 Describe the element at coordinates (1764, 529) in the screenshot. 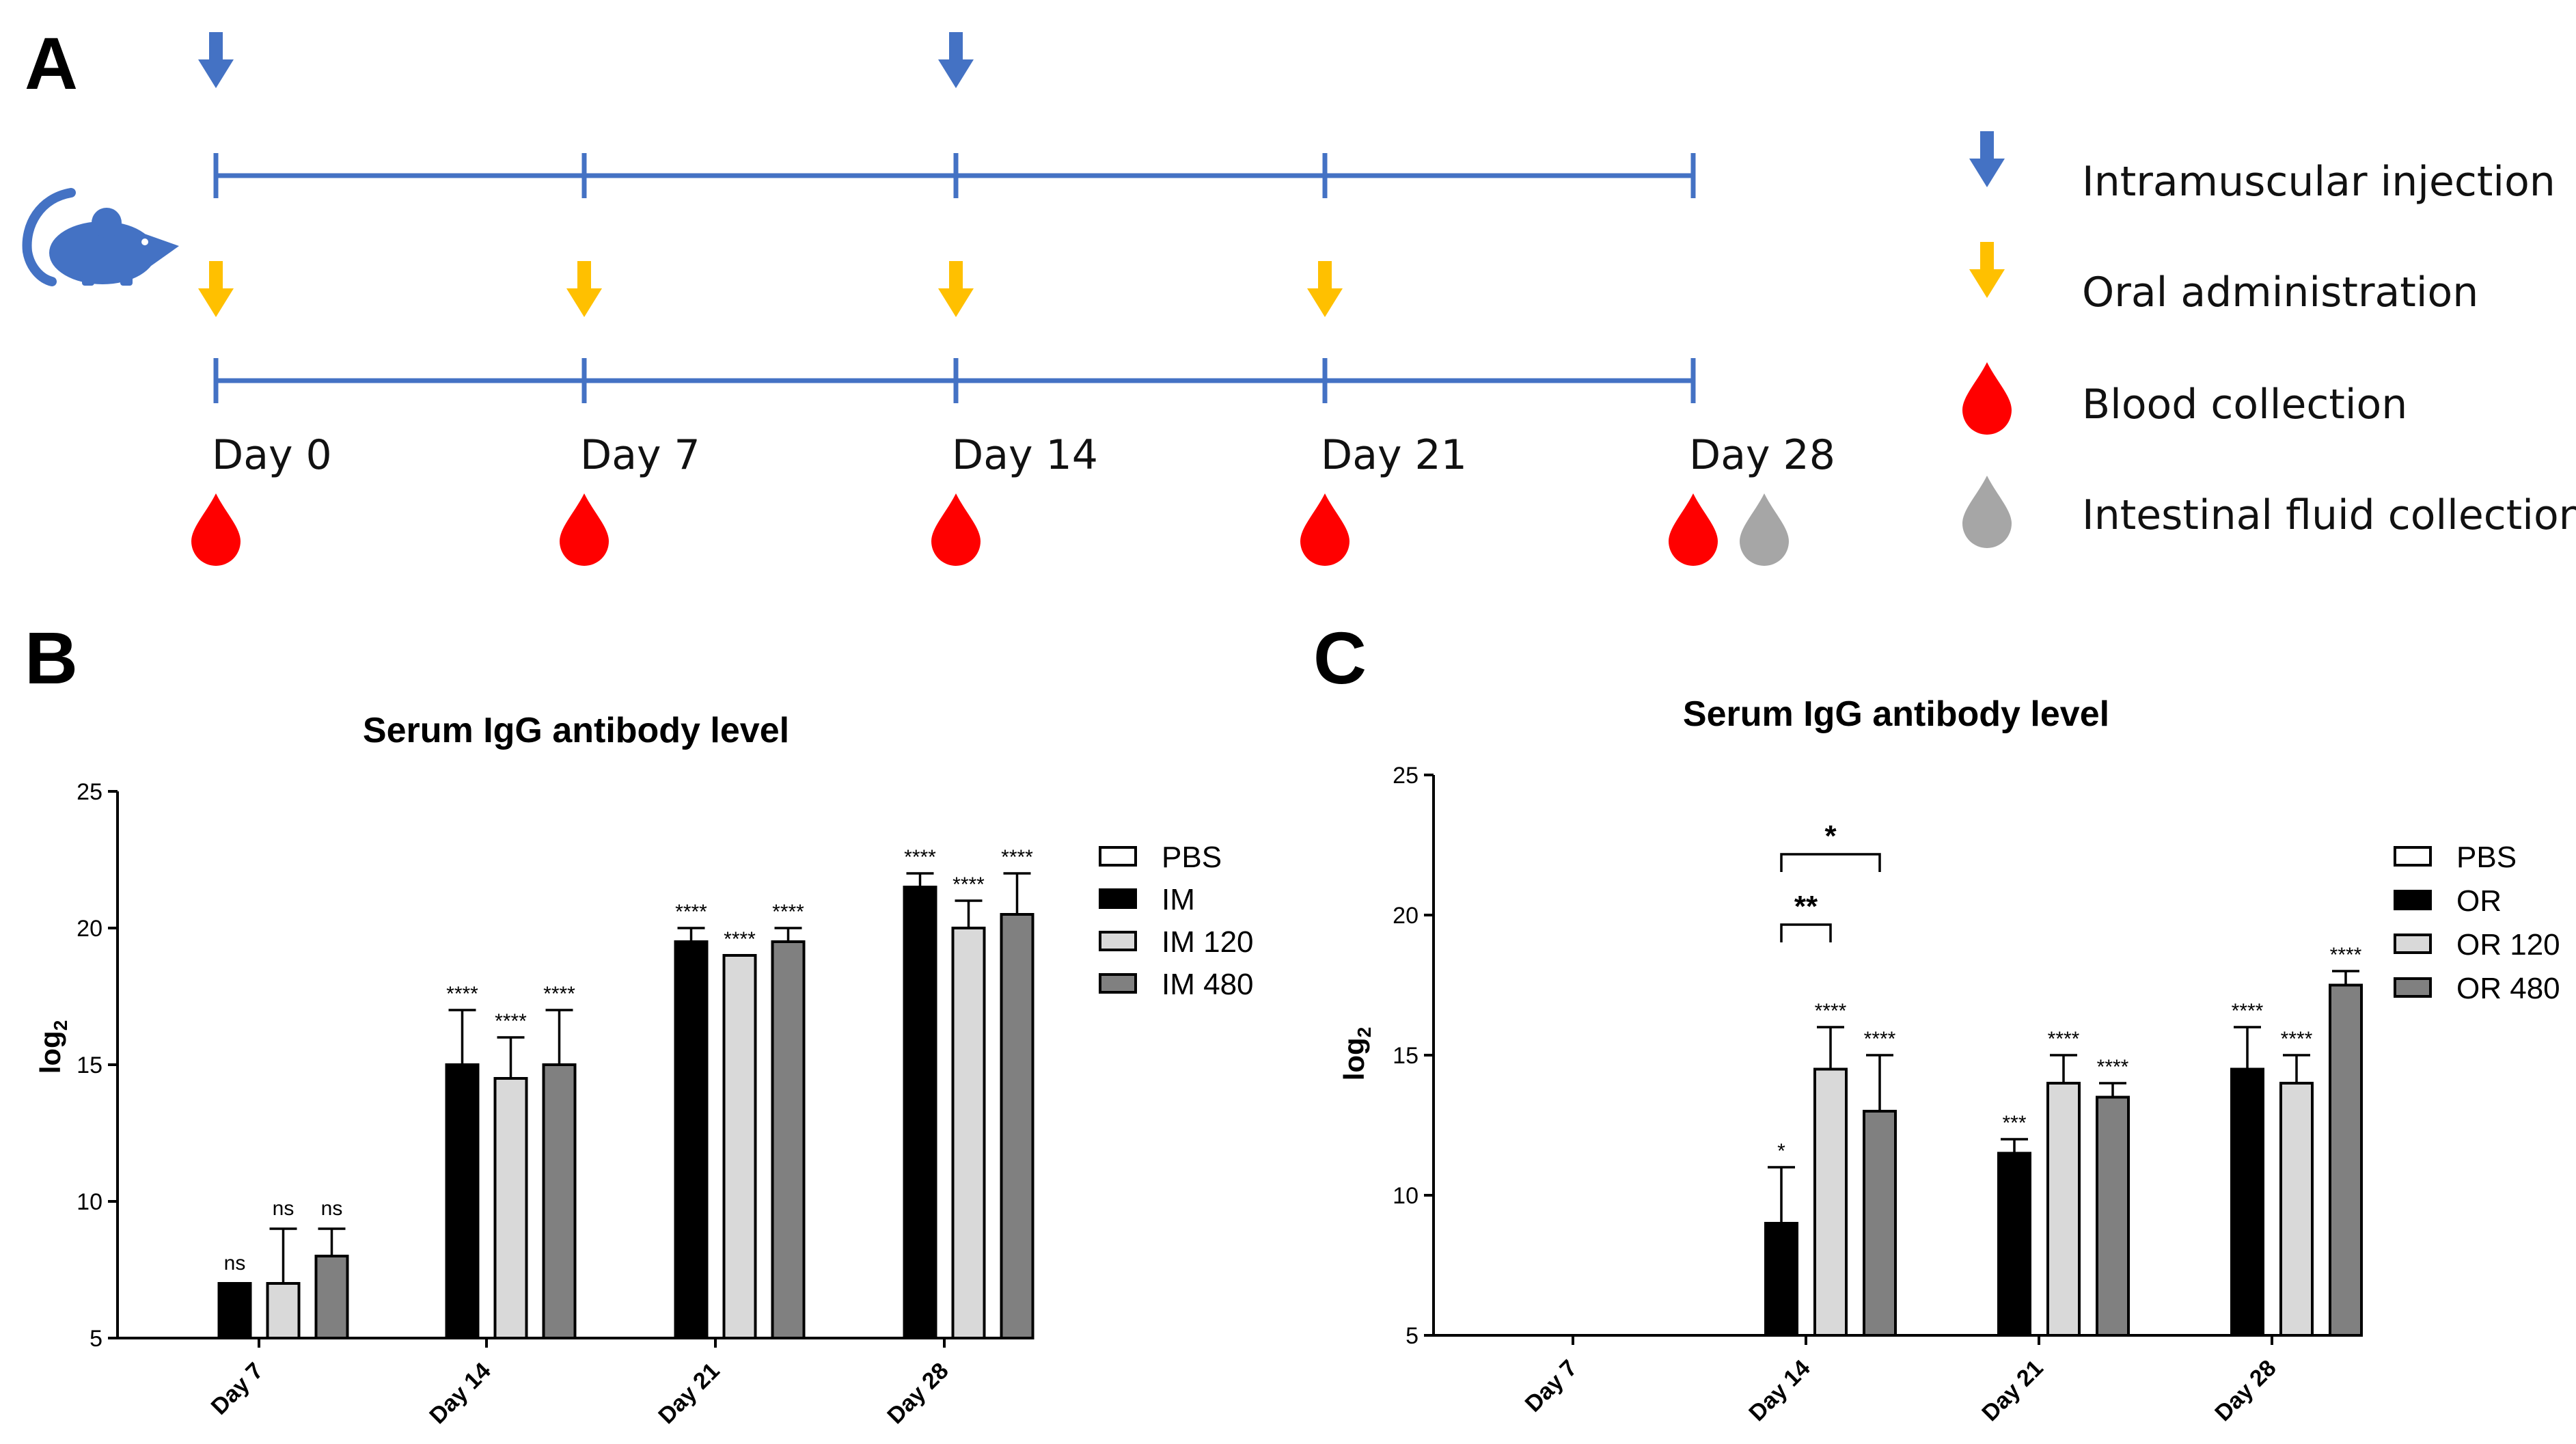

I see `intestinal-drop-icon` at that location.